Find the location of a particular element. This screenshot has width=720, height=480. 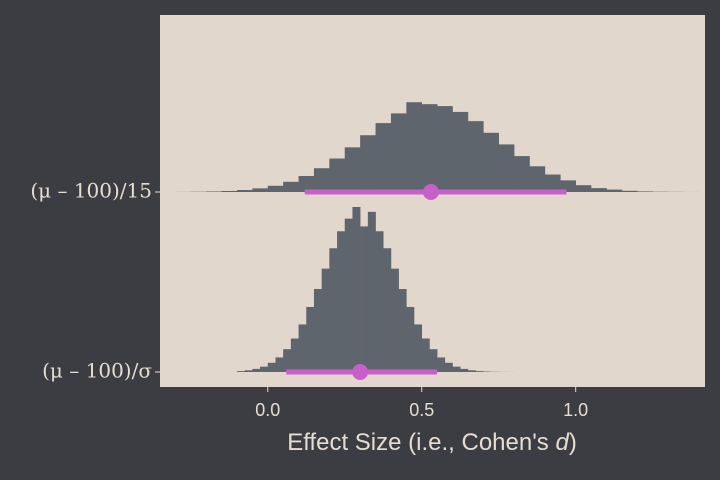

x-axis-title-italic: d is located at coordinates (562, 442).